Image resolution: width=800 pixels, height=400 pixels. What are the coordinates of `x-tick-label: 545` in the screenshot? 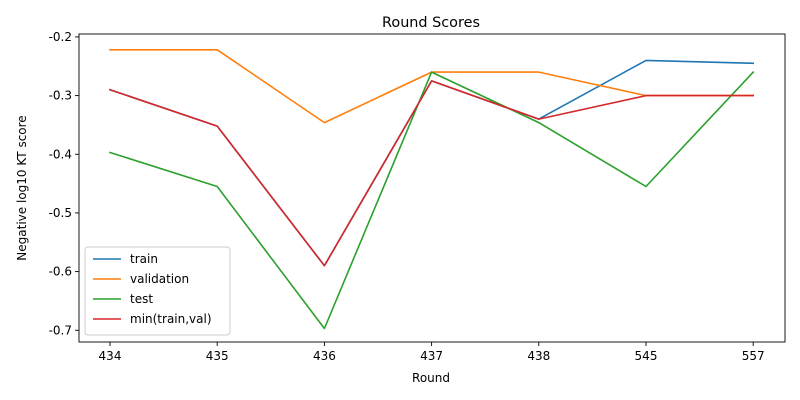 It's located at (646, 356).